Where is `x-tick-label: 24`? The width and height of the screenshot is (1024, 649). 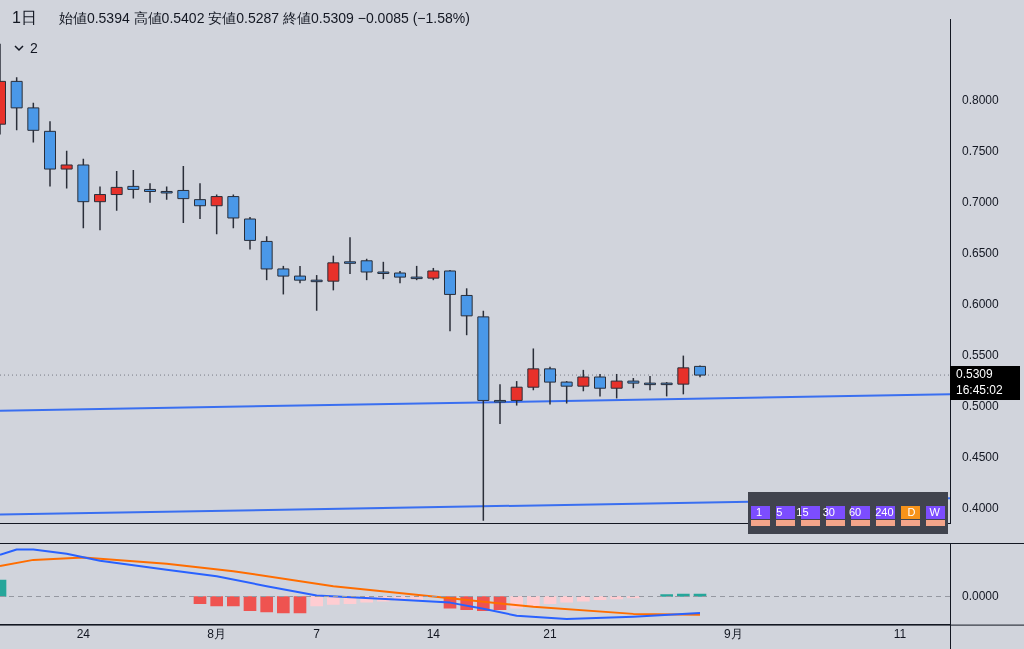
x-tick-label: 24 is located at coordinates (83, 634).